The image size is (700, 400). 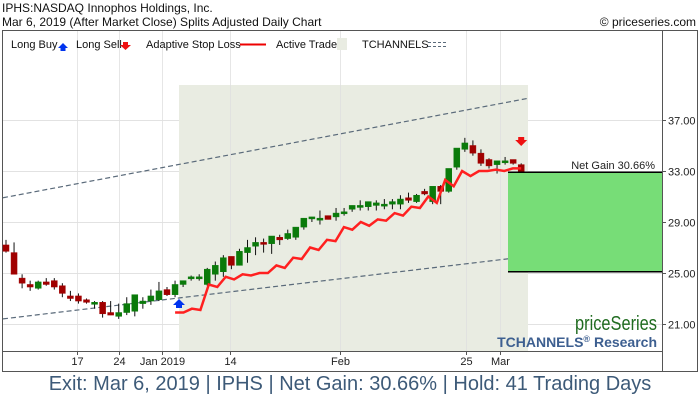 I want to click on svg-text: 17, so click(x=77, y=362).